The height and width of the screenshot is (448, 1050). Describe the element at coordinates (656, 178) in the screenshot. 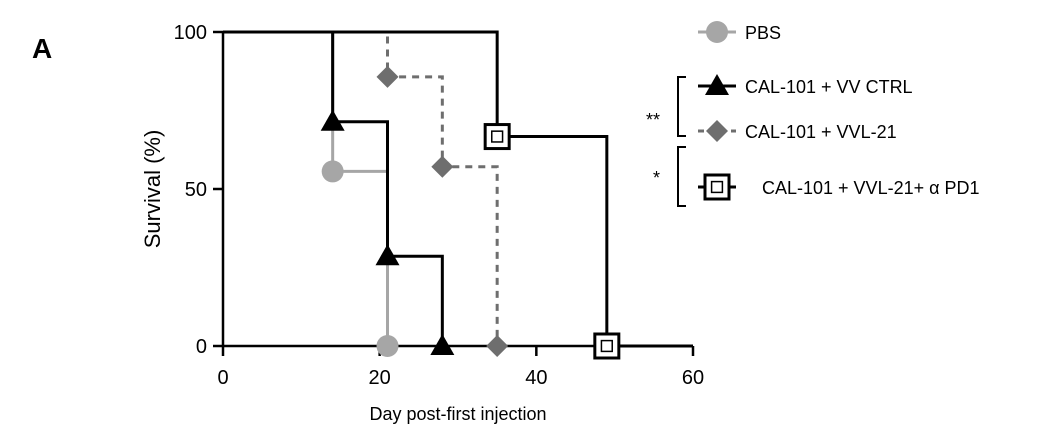

I see `significance-label: *` at that location.